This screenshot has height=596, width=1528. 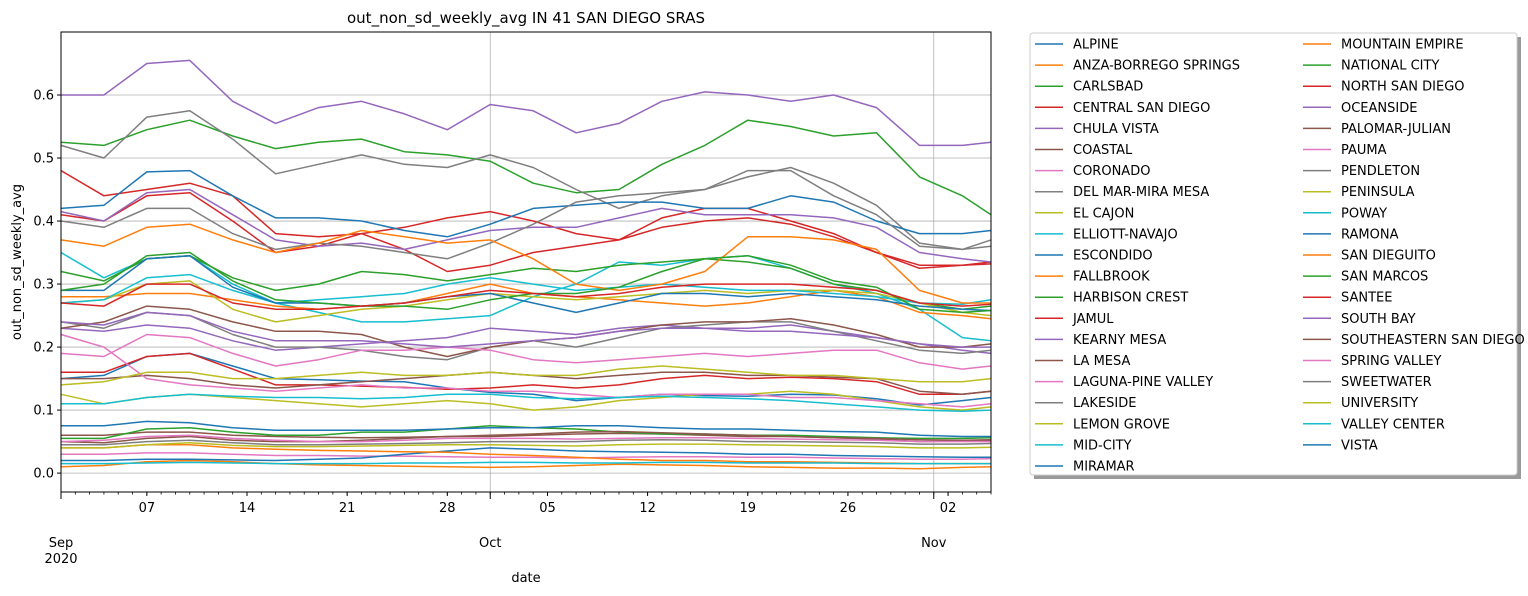 What do you see at coordinates (43, 159) in the screenshot?
I see `y-tick-label: 0.5` at bounding box center [43, 159].